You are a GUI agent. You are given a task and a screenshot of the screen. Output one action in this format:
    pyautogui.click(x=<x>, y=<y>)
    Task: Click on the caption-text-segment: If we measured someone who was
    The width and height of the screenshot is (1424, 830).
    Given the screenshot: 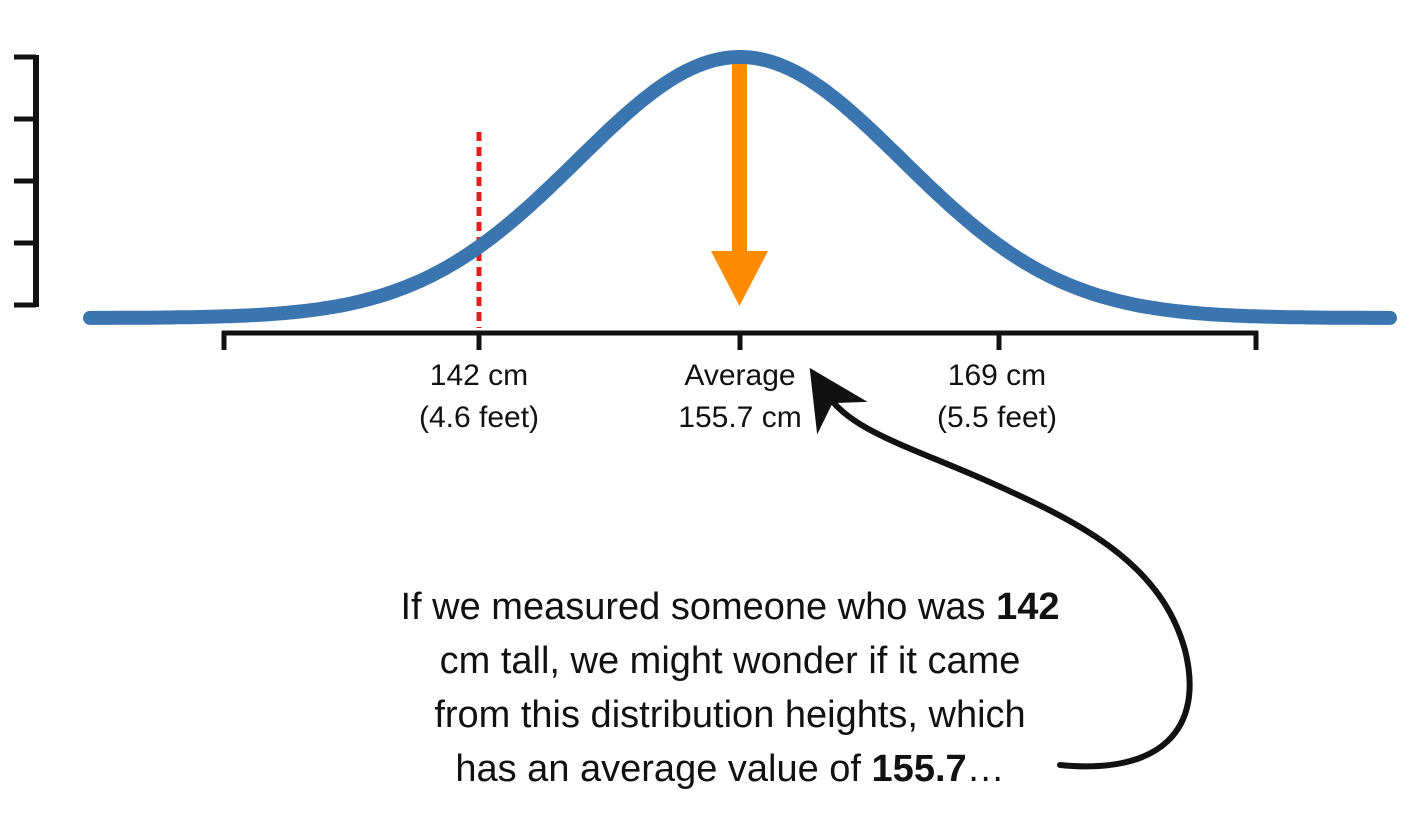 What is the action you would take?
    pyautogui.click(x=698, y=607)
    